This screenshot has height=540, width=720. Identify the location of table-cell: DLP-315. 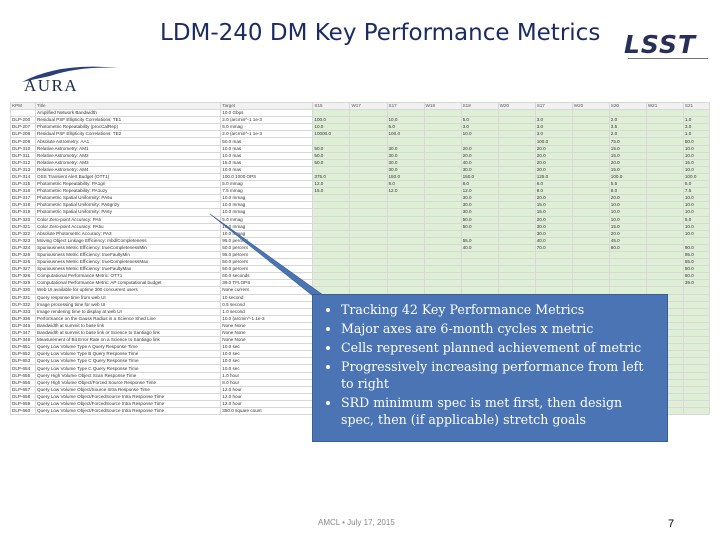
(23, 184).